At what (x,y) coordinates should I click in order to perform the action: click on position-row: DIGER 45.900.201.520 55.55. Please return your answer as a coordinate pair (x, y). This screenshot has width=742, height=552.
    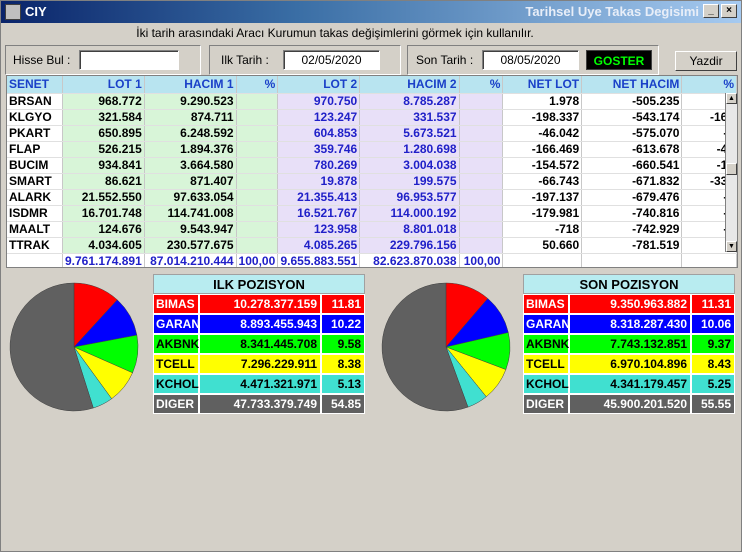
    Looking at the image, I should click on (629, 404).